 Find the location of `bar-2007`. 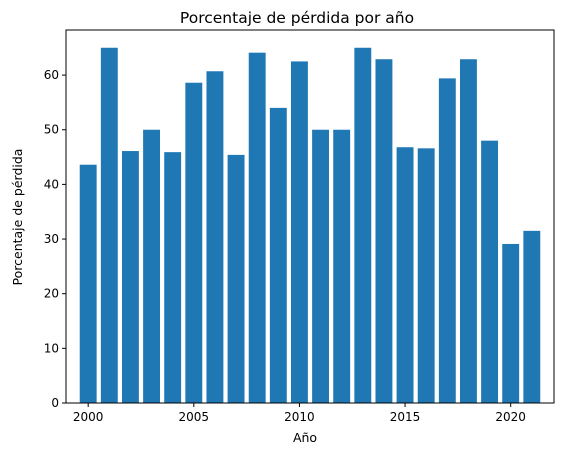

bar-2007 is located at coordinates (236, 278).